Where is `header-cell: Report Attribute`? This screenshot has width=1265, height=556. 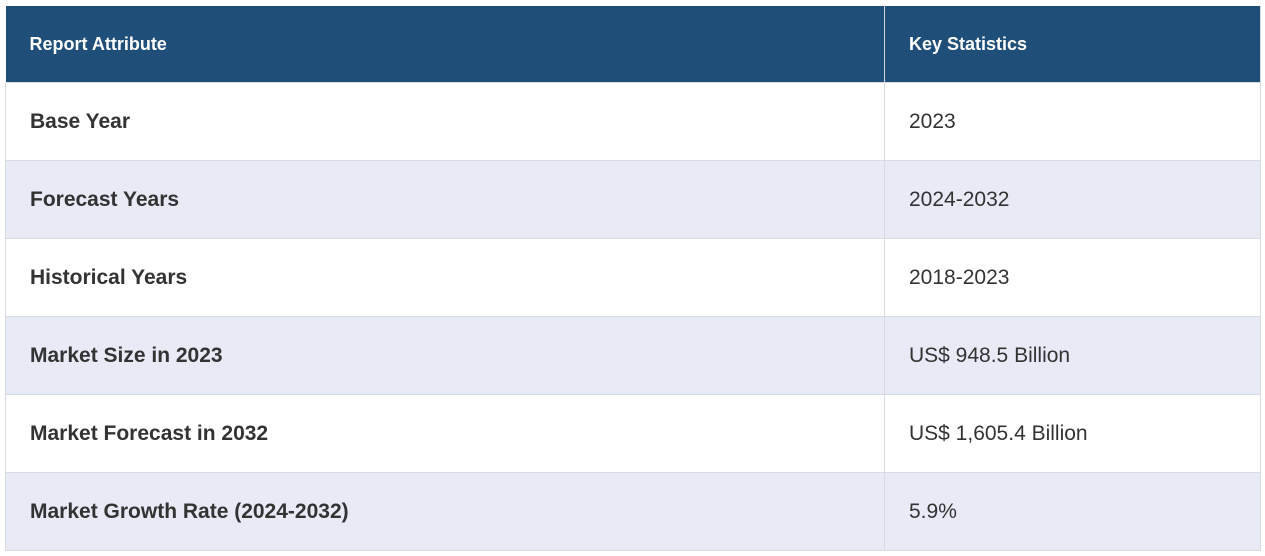 header-cell: Report Attribute is located at coordinates (445, 44).